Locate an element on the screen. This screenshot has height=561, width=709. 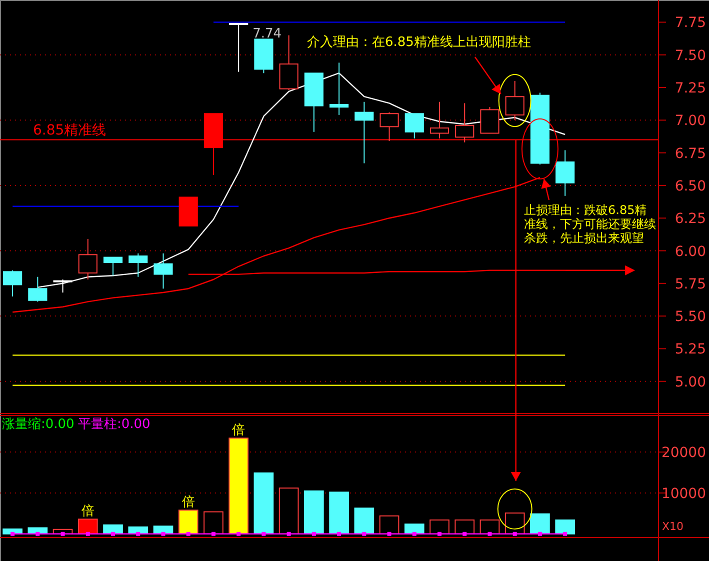
y-tick-label: 5.50 is located at coordinates (690, 317).